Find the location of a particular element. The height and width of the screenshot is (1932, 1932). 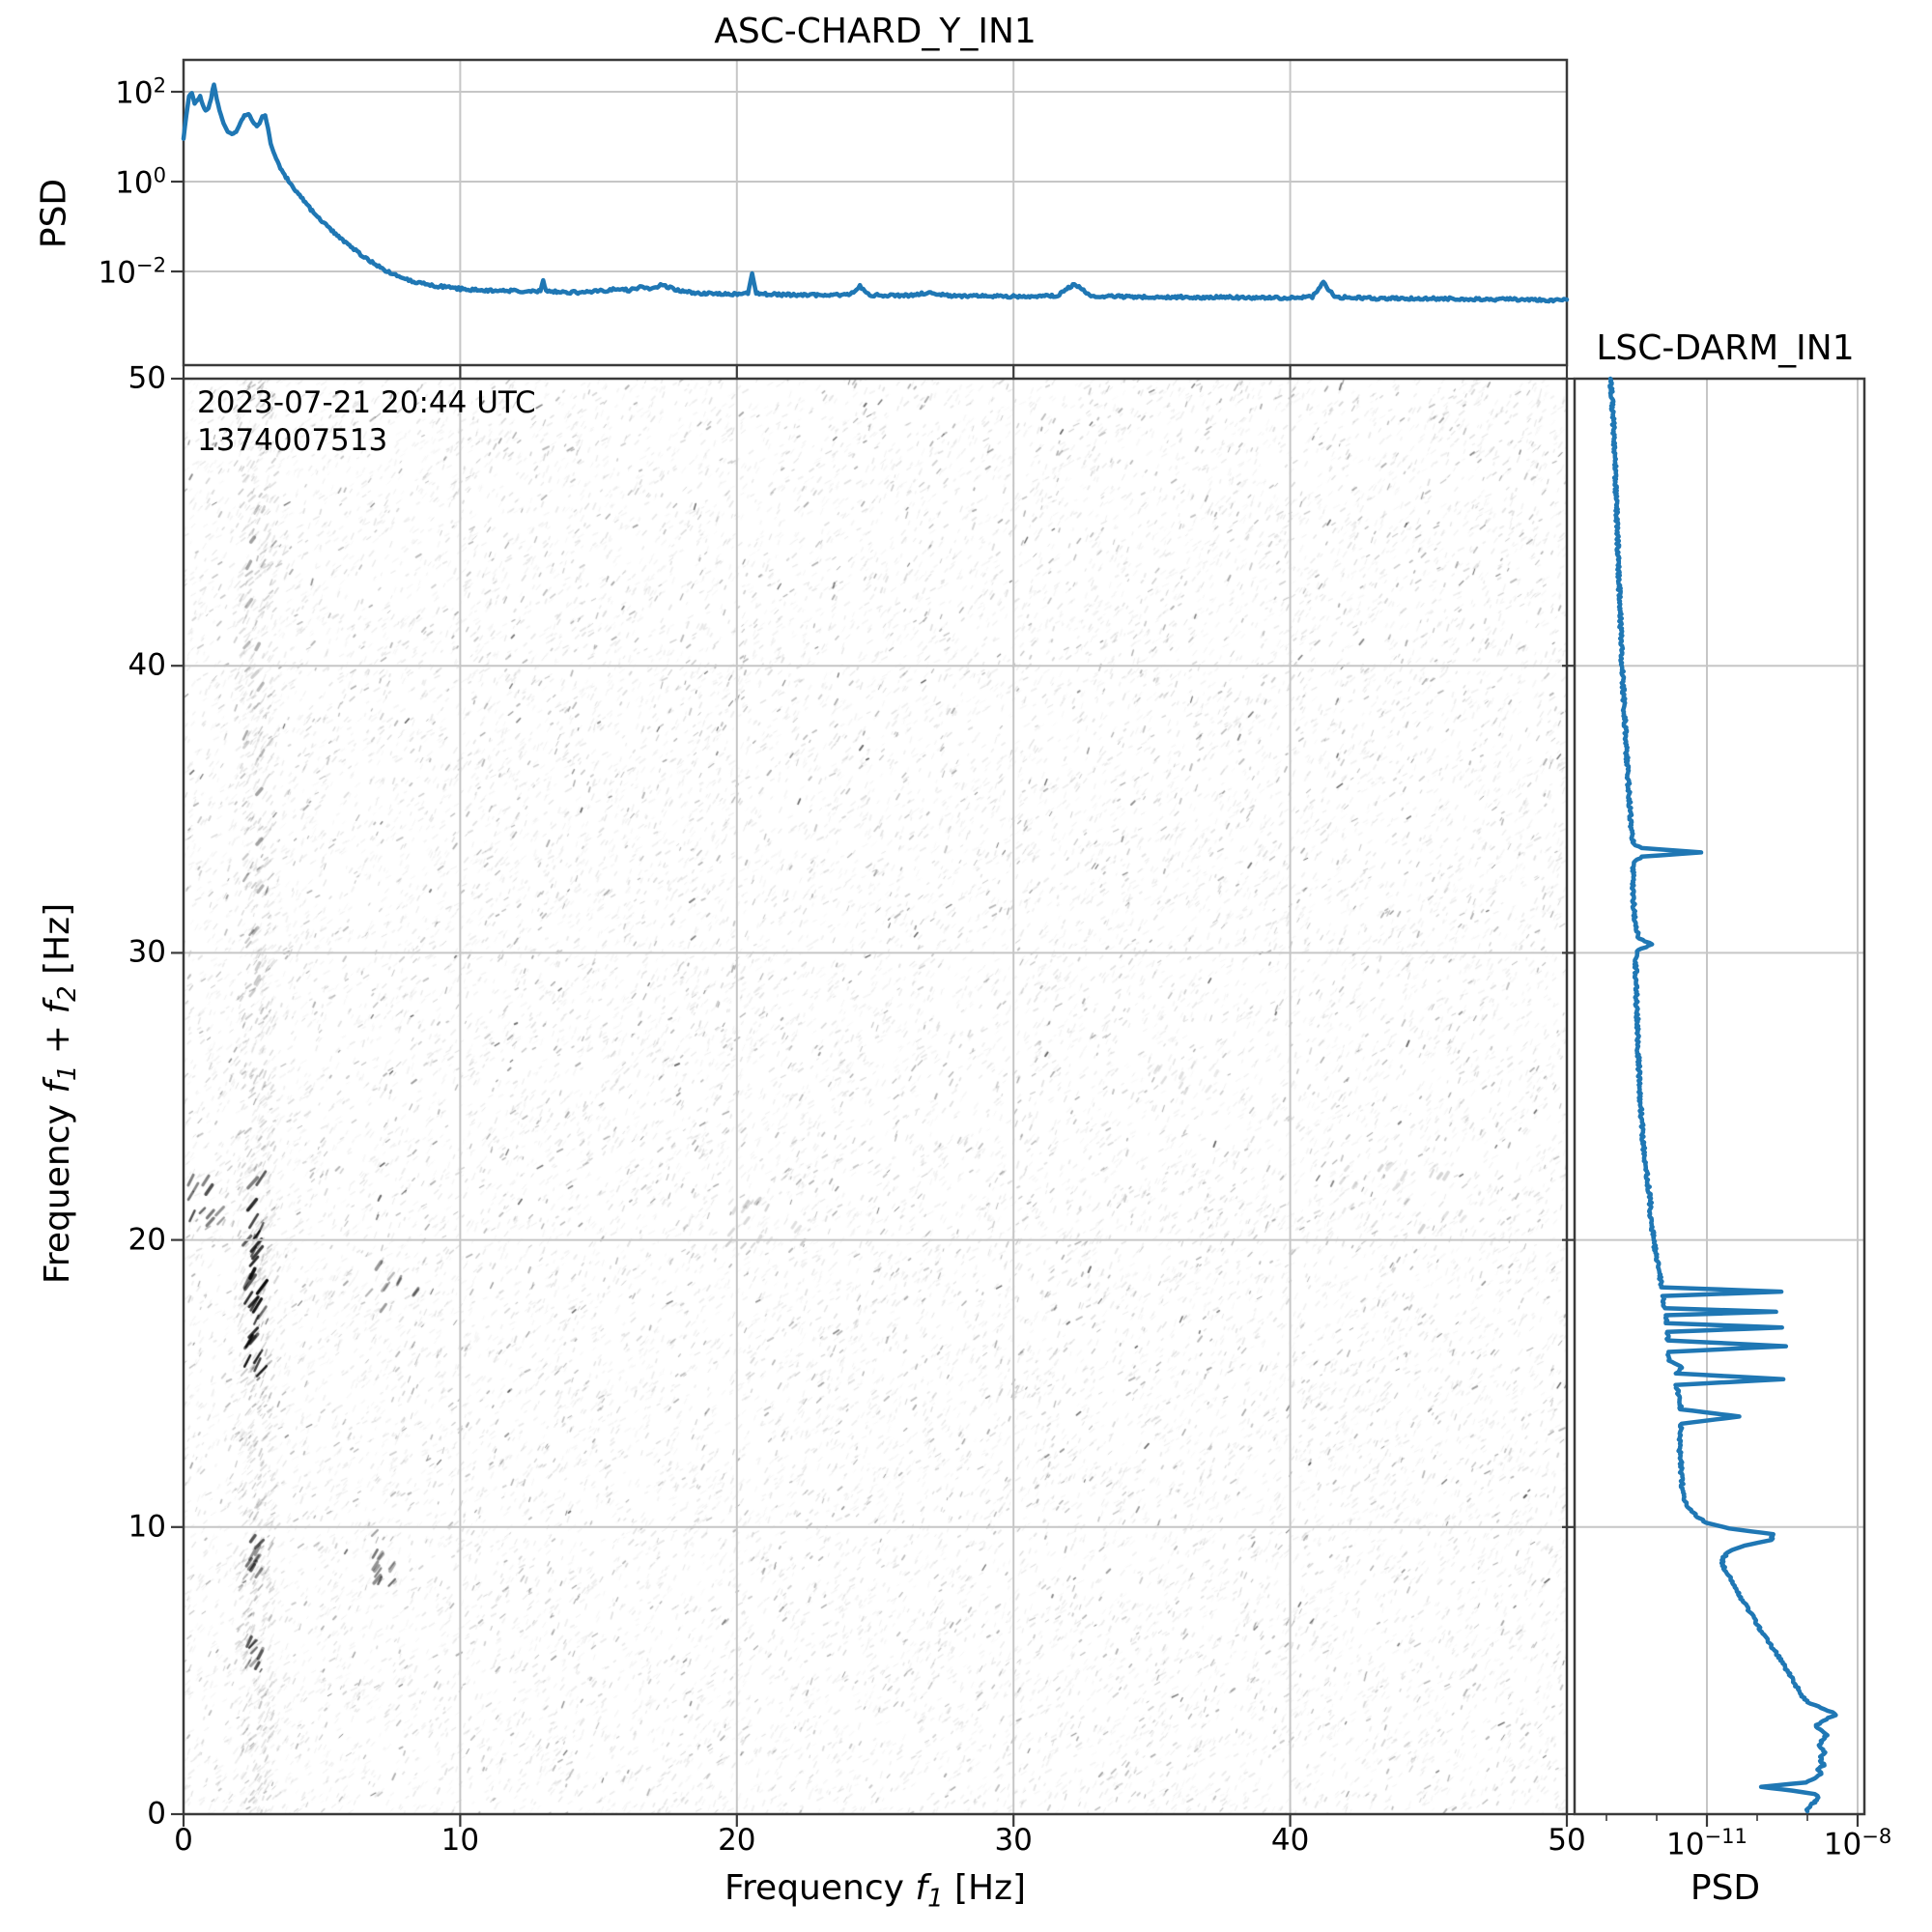

timestamp-annotation: 2023-07-21 20:44 UTC 1374007513 is located at coordinates (366, 422).